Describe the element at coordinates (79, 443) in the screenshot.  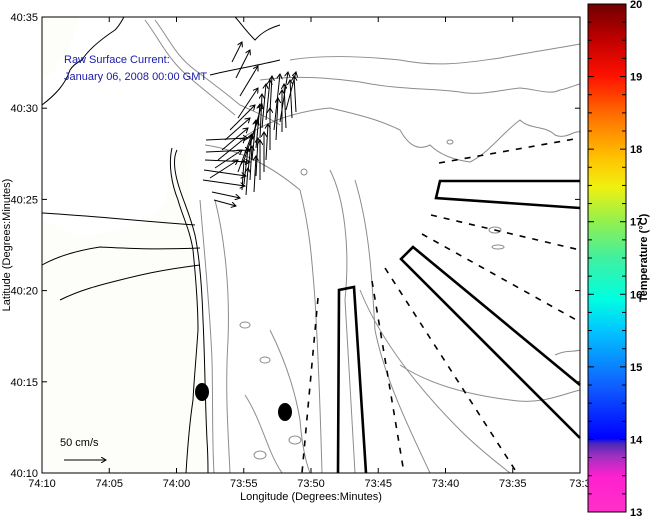
I see `scale-vector-label: 50 cm/s` at that location.